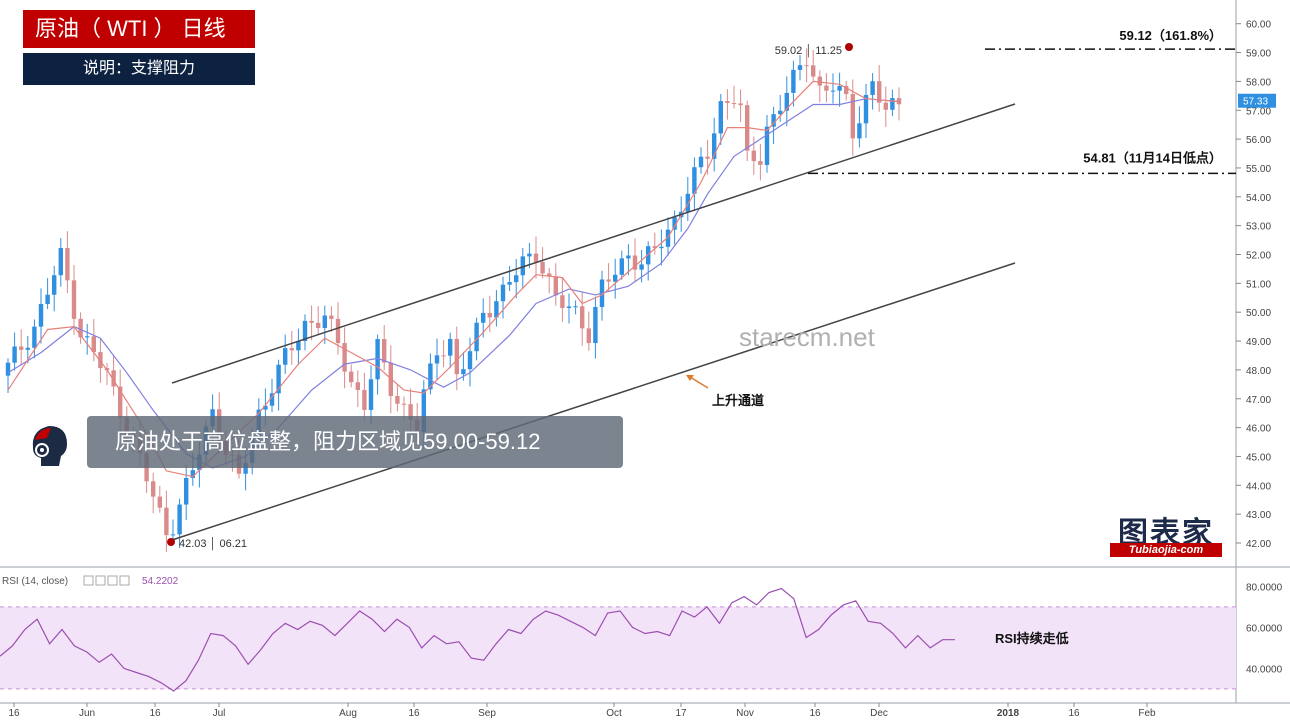 The image size is (1290, 721). I want to click on summary-banner: 原油处于高位盘整，阻力区域见59.00-59.12, so click(355, 442).